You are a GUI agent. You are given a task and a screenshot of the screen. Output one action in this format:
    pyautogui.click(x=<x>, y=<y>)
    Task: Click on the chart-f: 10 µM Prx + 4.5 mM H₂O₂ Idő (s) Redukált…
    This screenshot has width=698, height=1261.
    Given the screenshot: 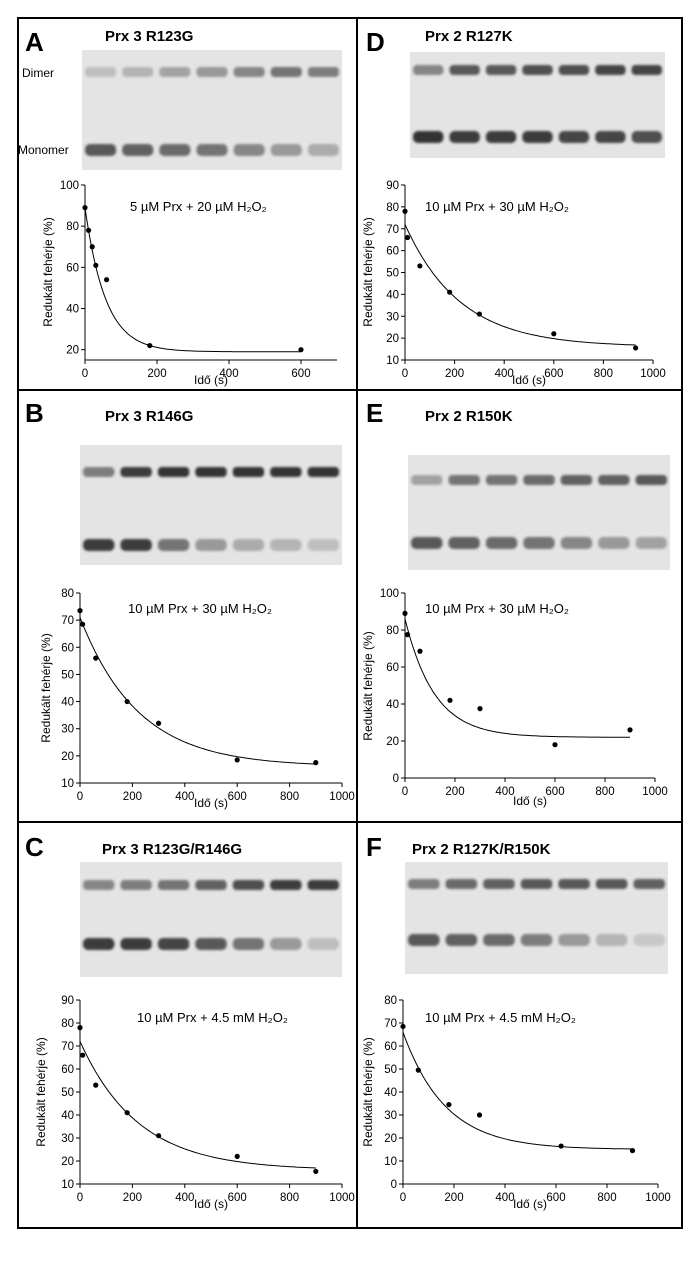 What is the action you would take?
    pyautogui.click(x=516, y=1103)
    